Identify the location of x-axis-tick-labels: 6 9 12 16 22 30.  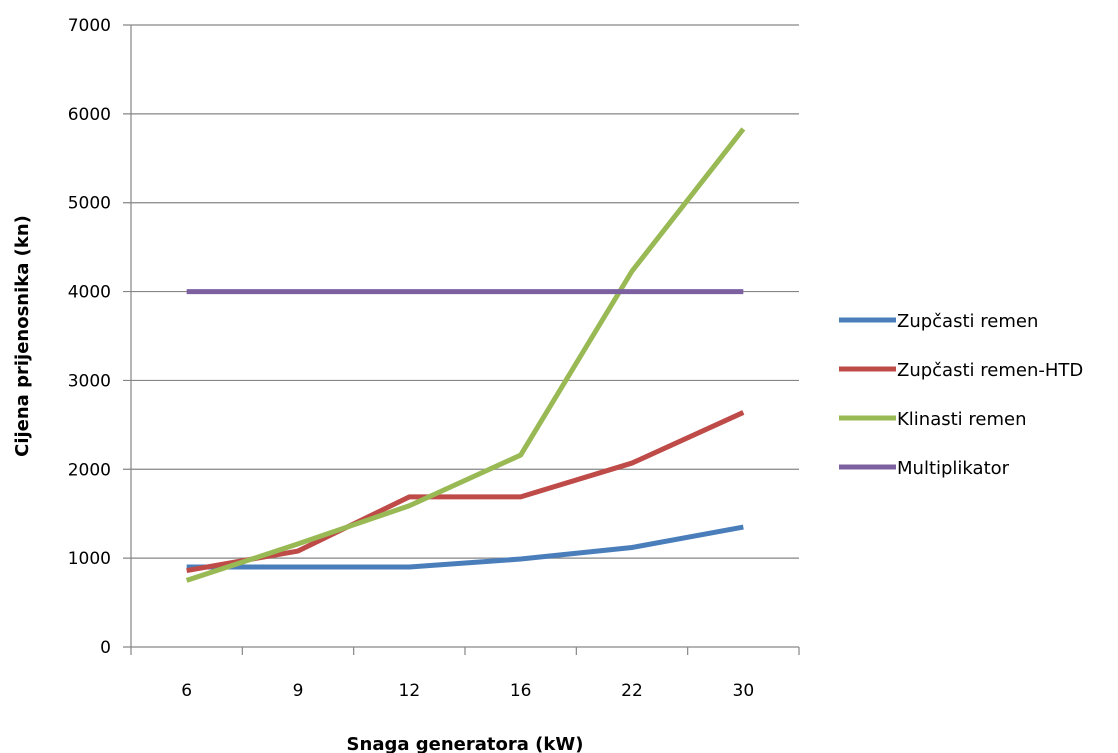
(467, 691).